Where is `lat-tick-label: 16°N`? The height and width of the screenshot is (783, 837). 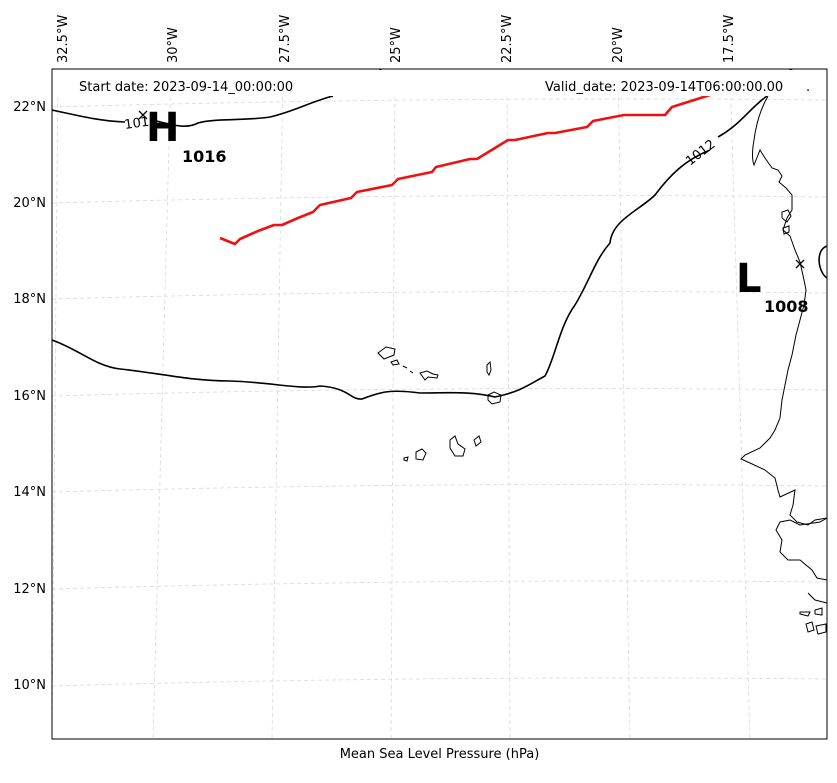
lat-tick-label: 16°N is located at coordinates (29, 396).